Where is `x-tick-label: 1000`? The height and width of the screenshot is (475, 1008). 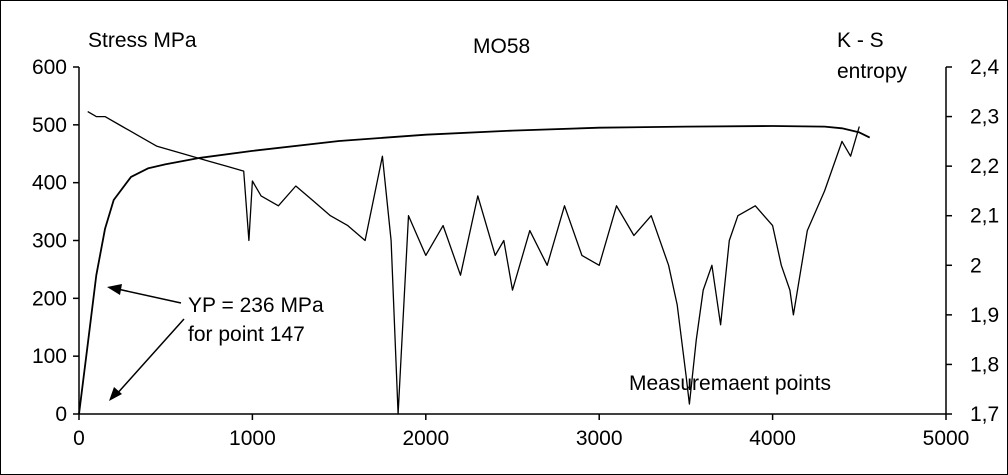 x-tick-label: 1000 is located at coordinates (252, 438).